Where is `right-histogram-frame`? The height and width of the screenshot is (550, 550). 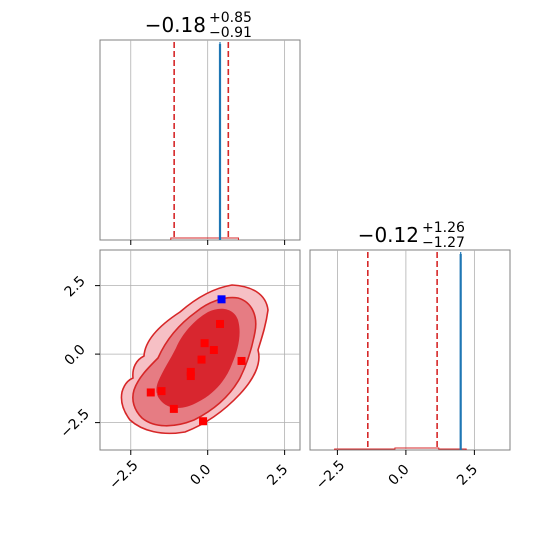 right-histogram-frame is located at coordinates (410, 350).